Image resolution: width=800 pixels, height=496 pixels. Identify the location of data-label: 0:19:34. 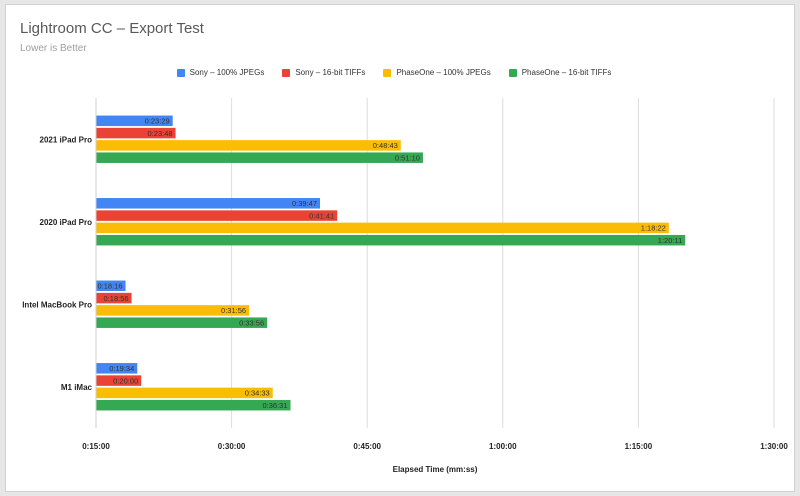
(121, 368).